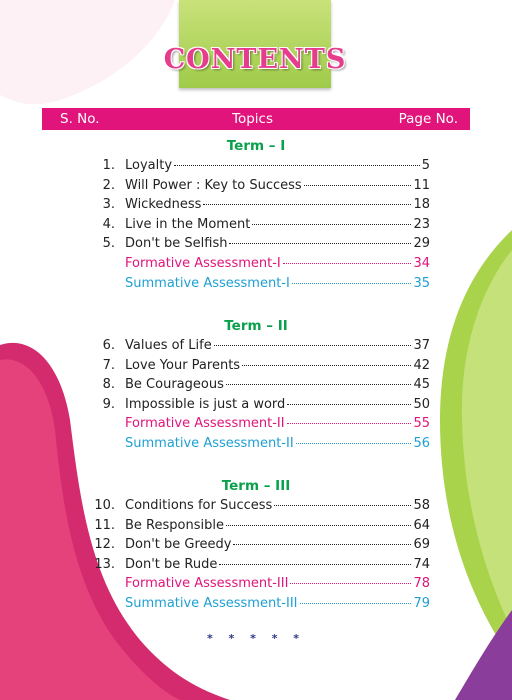  Describe the element at coordinates (205, 404) in the screenshot. I see `entry-title: Impossible is just a word` at that location.